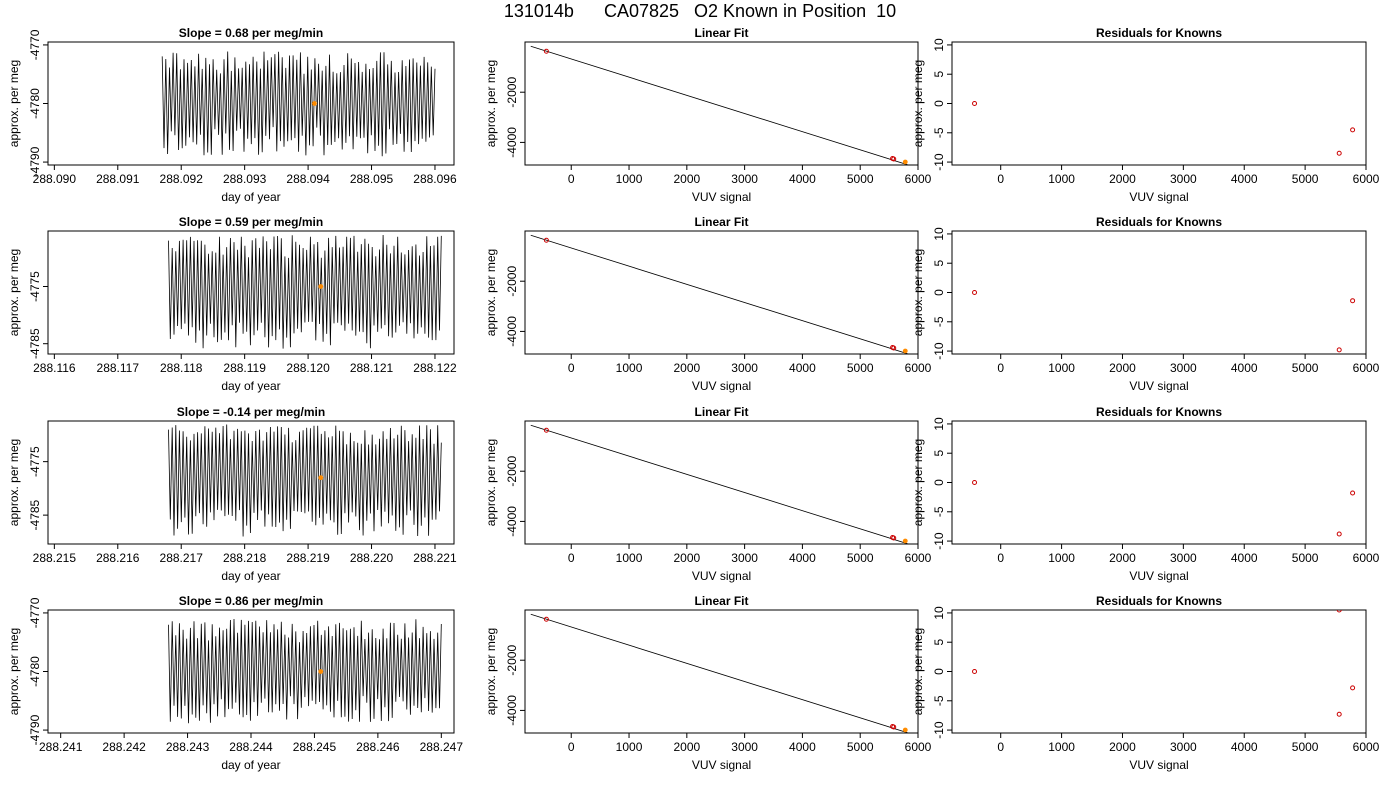 This screenshot has width=1400, height=800. Describe the element at coordinates (35, 514) in the screenshot. I see `y-tick-label: -4785` at that location.